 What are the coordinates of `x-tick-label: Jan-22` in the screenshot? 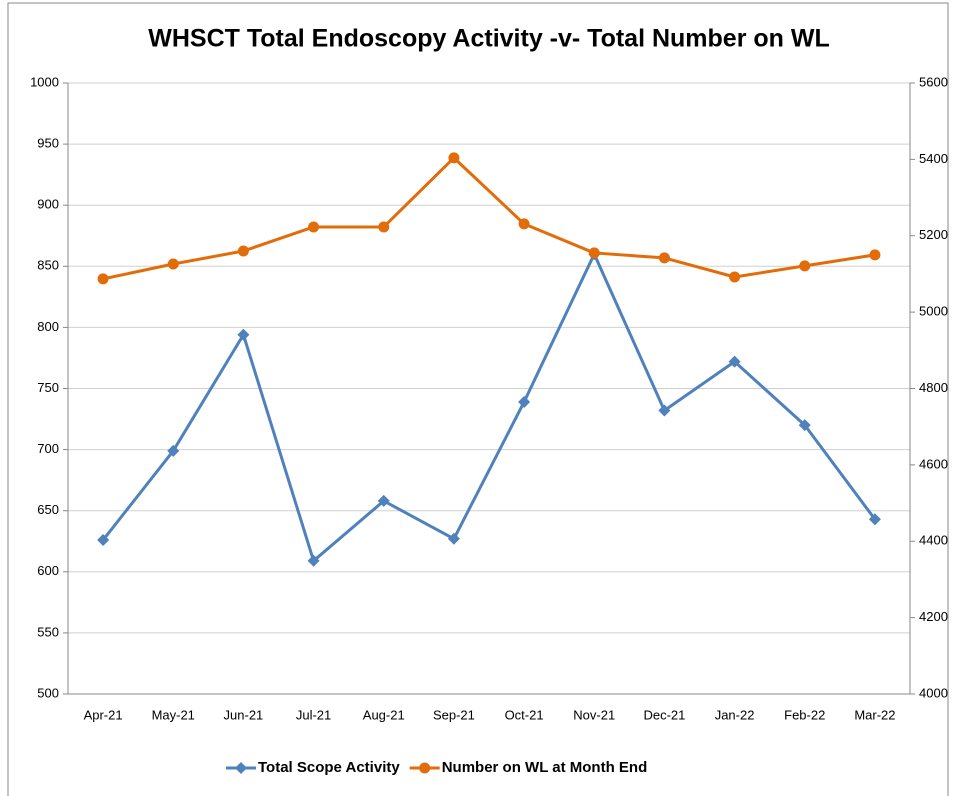 It's located at (735, 714).